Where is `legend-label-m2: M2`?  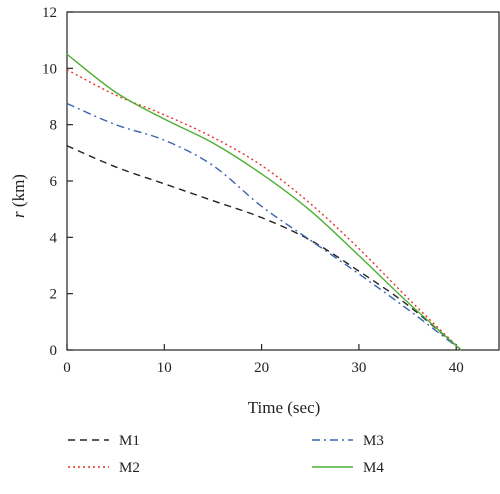 legend-label-m2: M2 is located at coordinates (129, 468).